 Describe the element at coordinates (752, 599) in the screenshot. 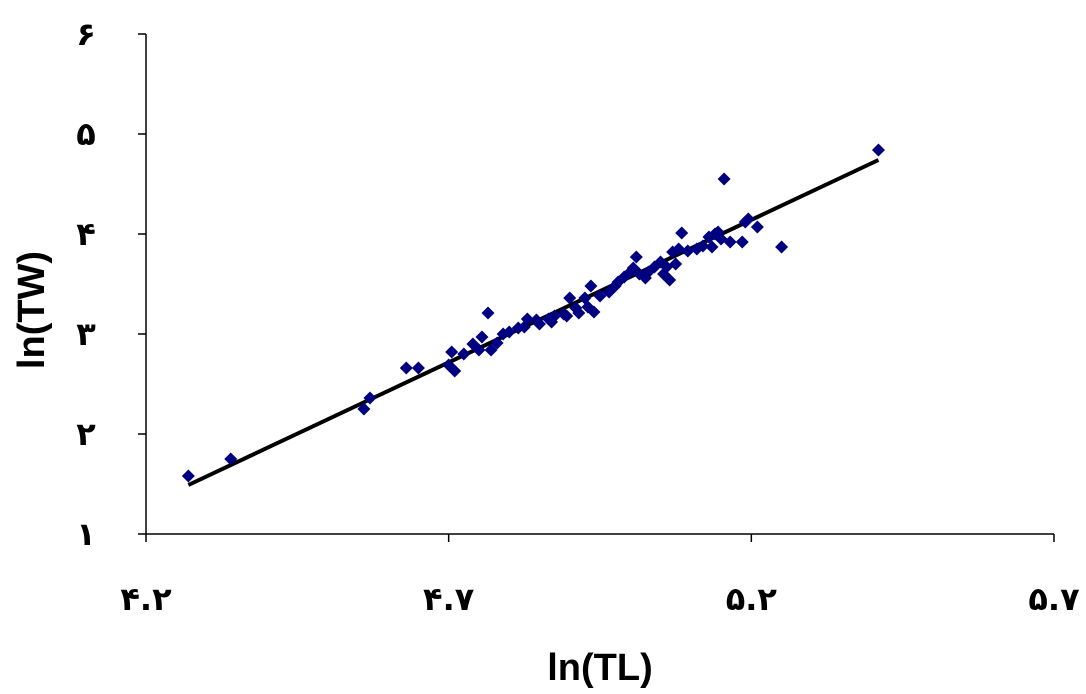

I see `x-tick-label: ۵.۲` at that location.